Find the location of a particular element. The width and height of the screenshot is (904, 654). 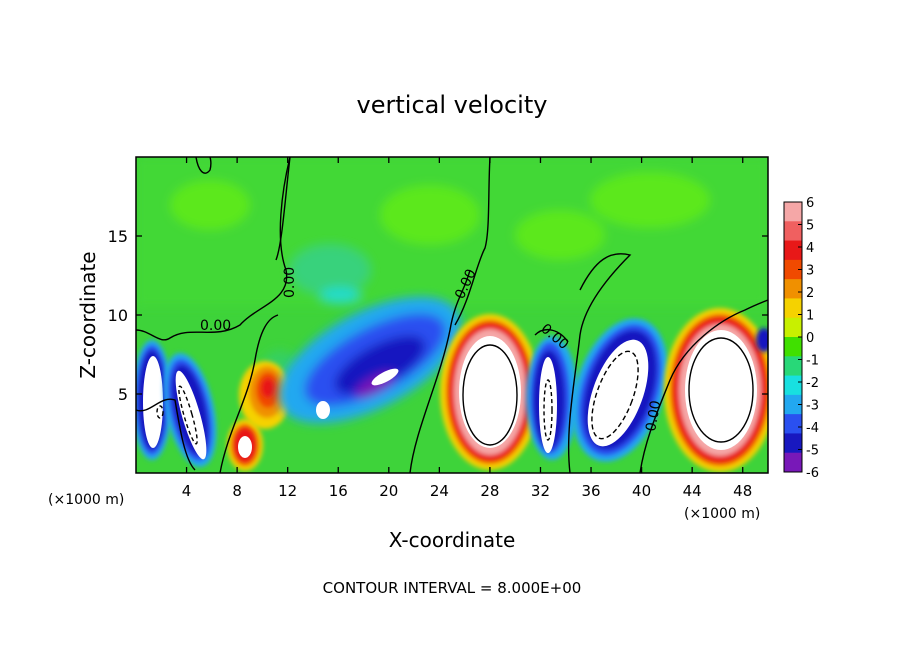

colorbar-tick-label: 1 is located at coordinates (810, 316).